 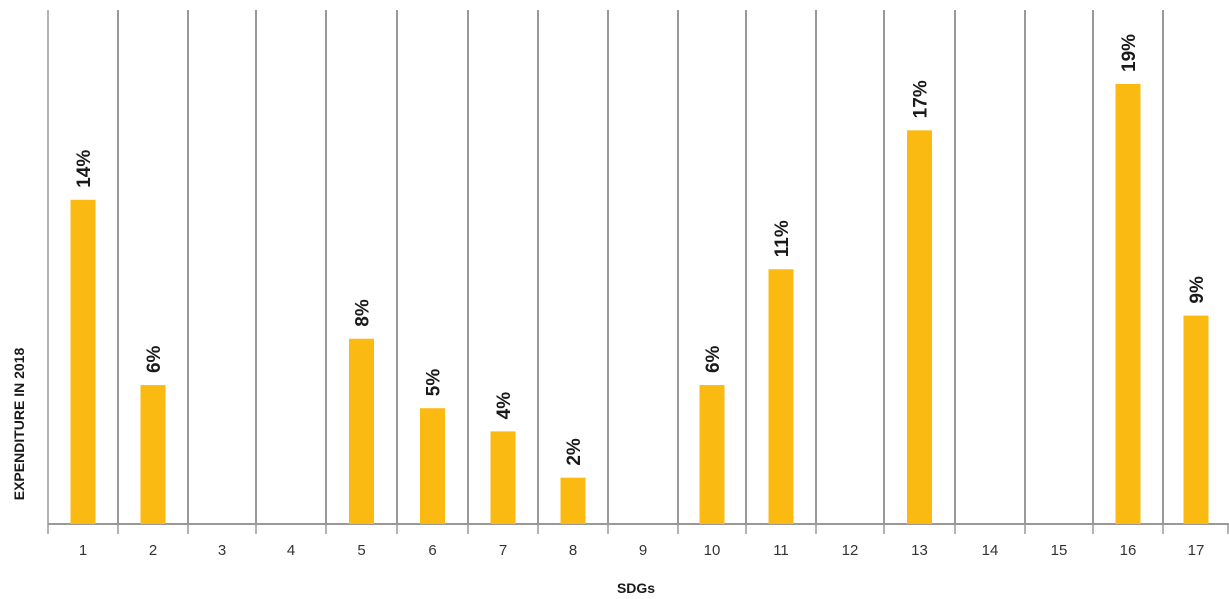 I want to click on x-tick-label: 8, so click(x=573, y=550).